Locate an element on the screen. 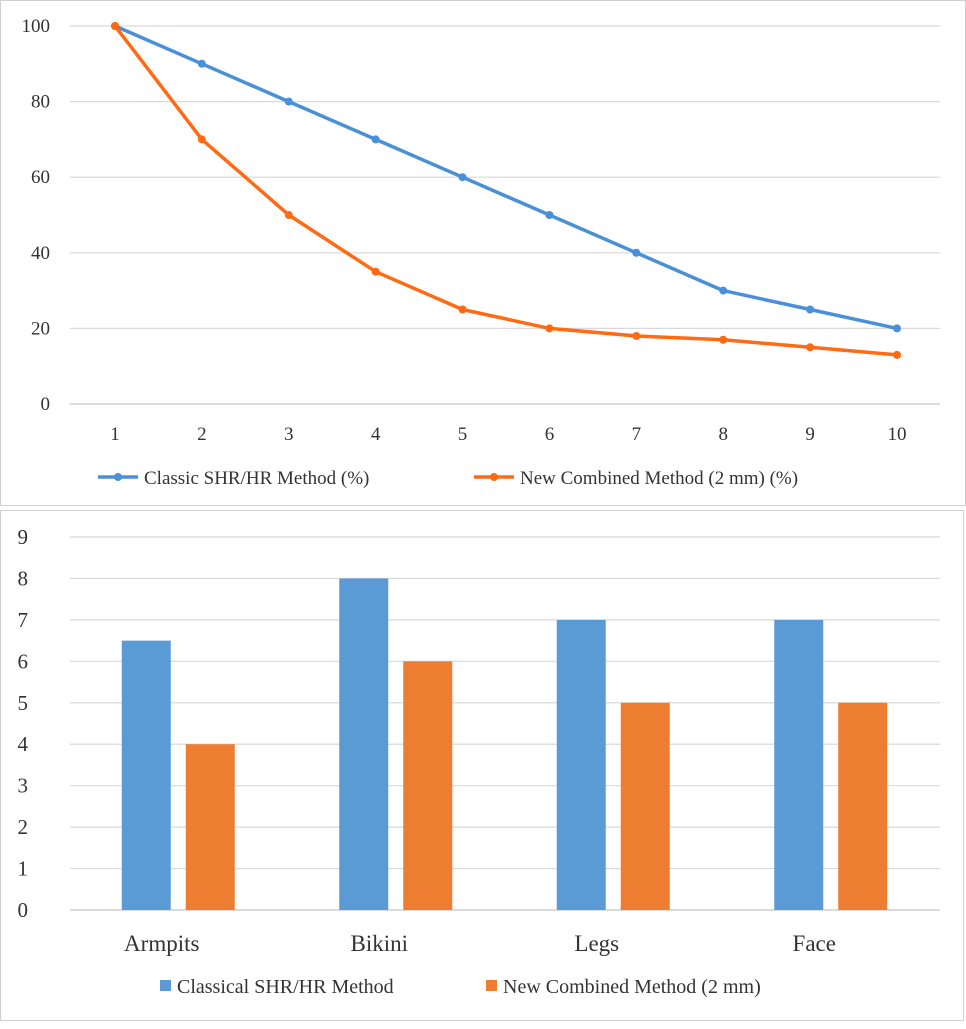 The image size is (966, 1029). x-tick-label: 10 is located at coordinates (897, 434).